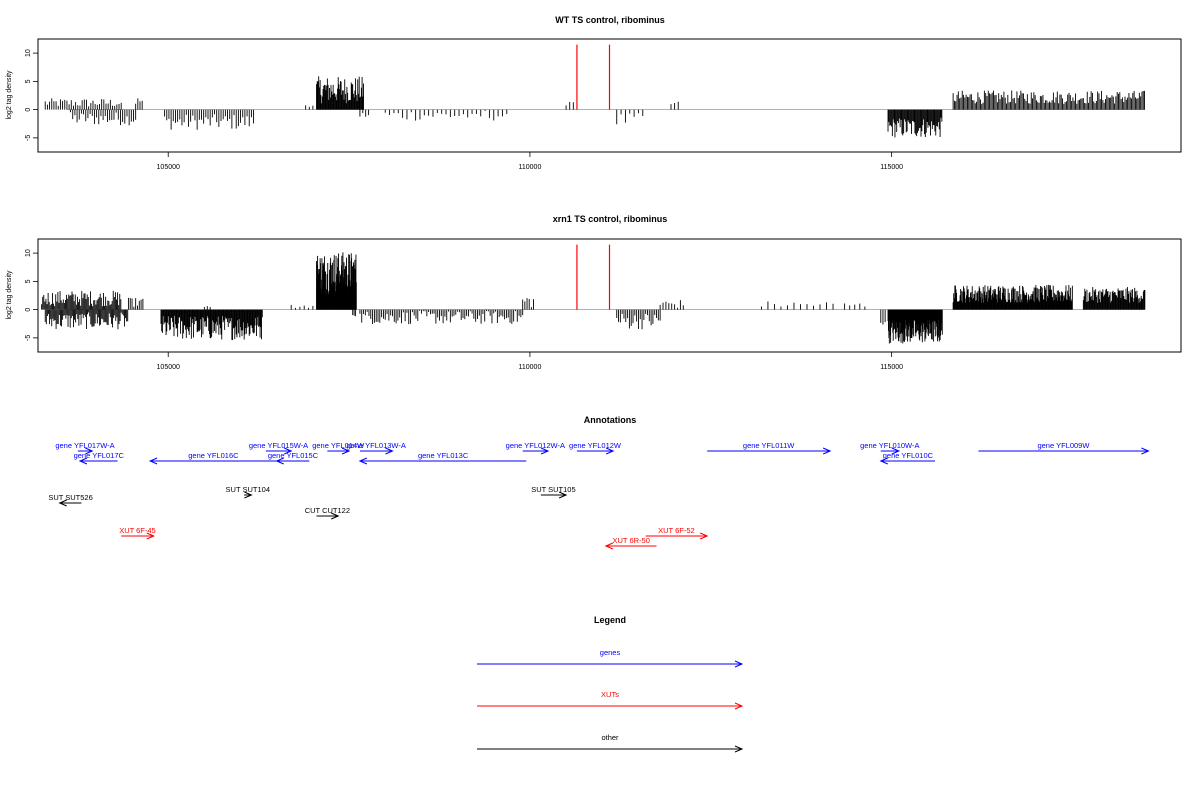 The width and height of the screenshot is (1200, 805). I want to click on wt-y-axis-label: log2 tag density, so click(9, 95).